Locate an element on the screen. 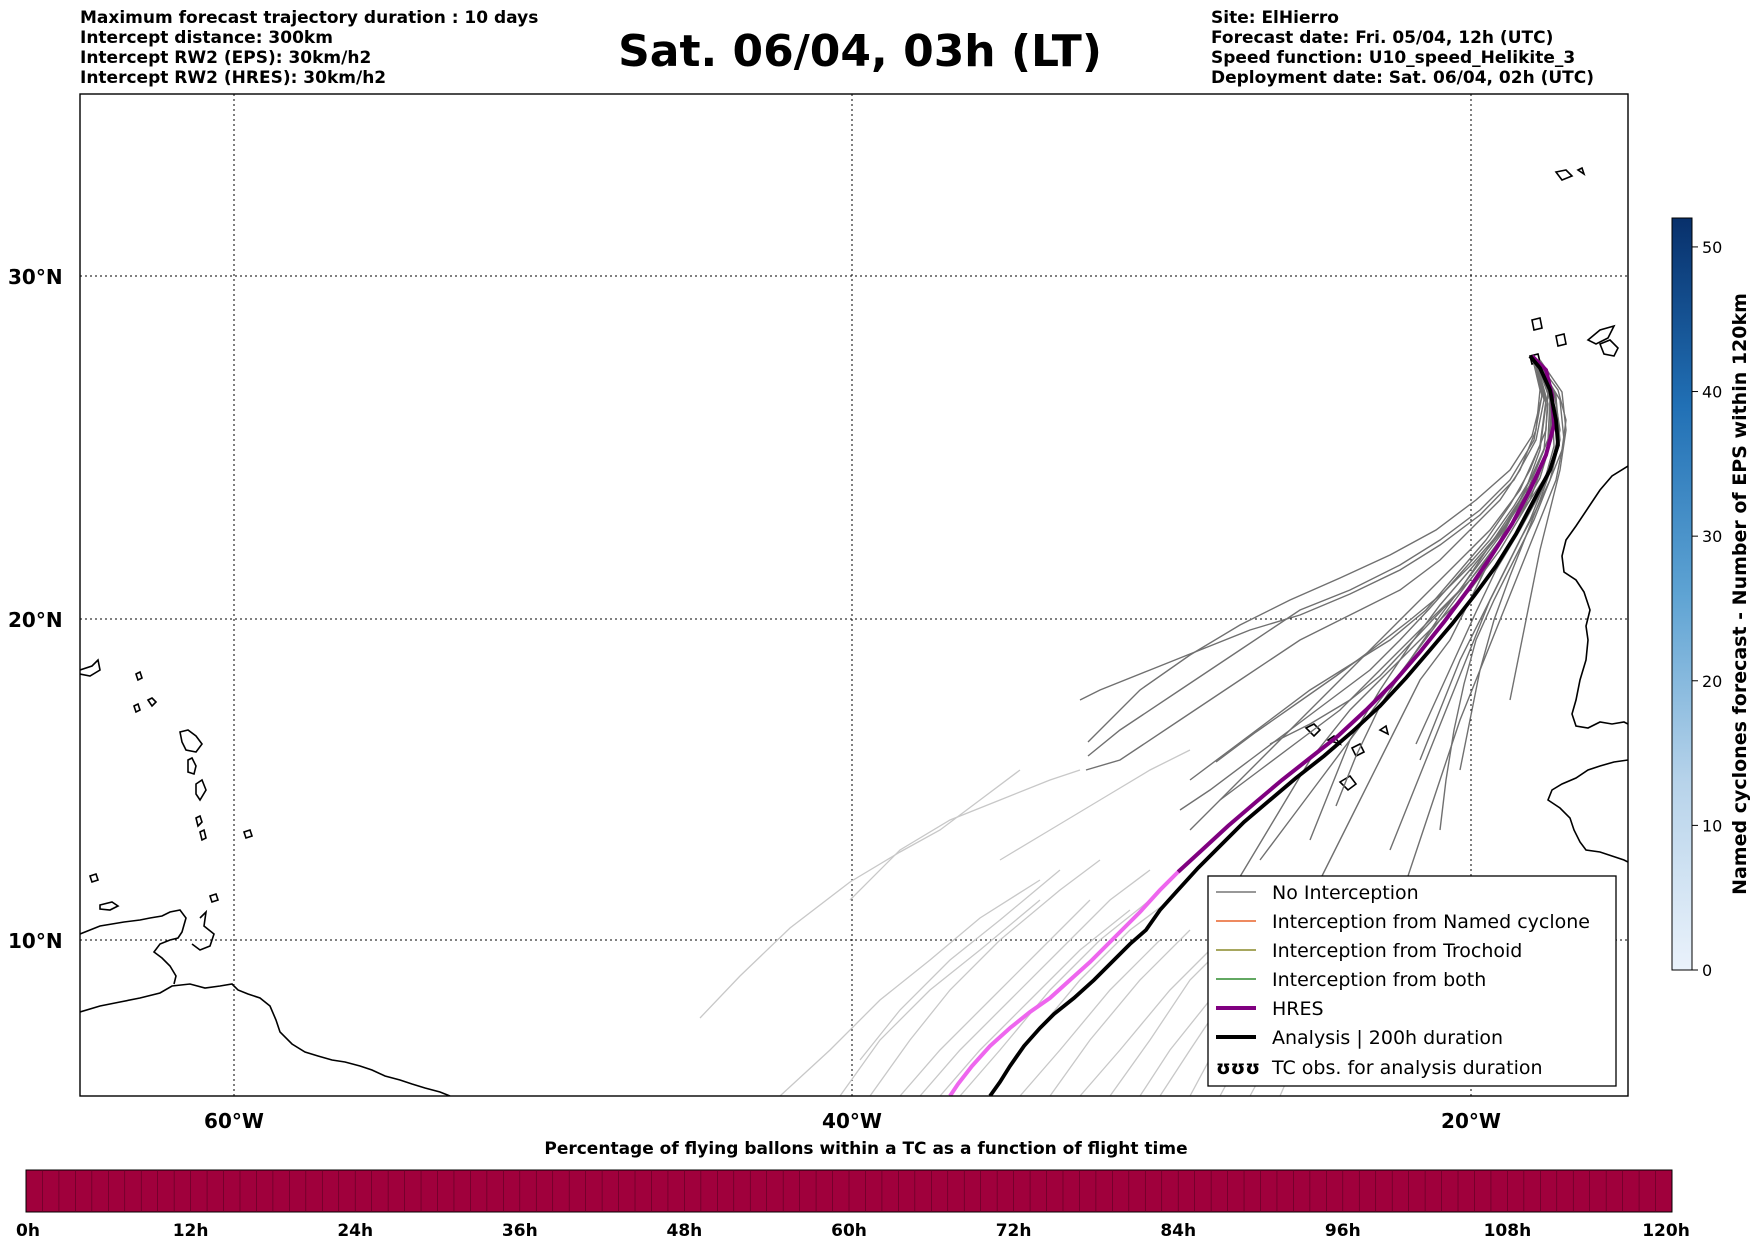 This screenshot has height=1241, width=1752. trajectory-hres-late is located at coordinates (1064, 983).